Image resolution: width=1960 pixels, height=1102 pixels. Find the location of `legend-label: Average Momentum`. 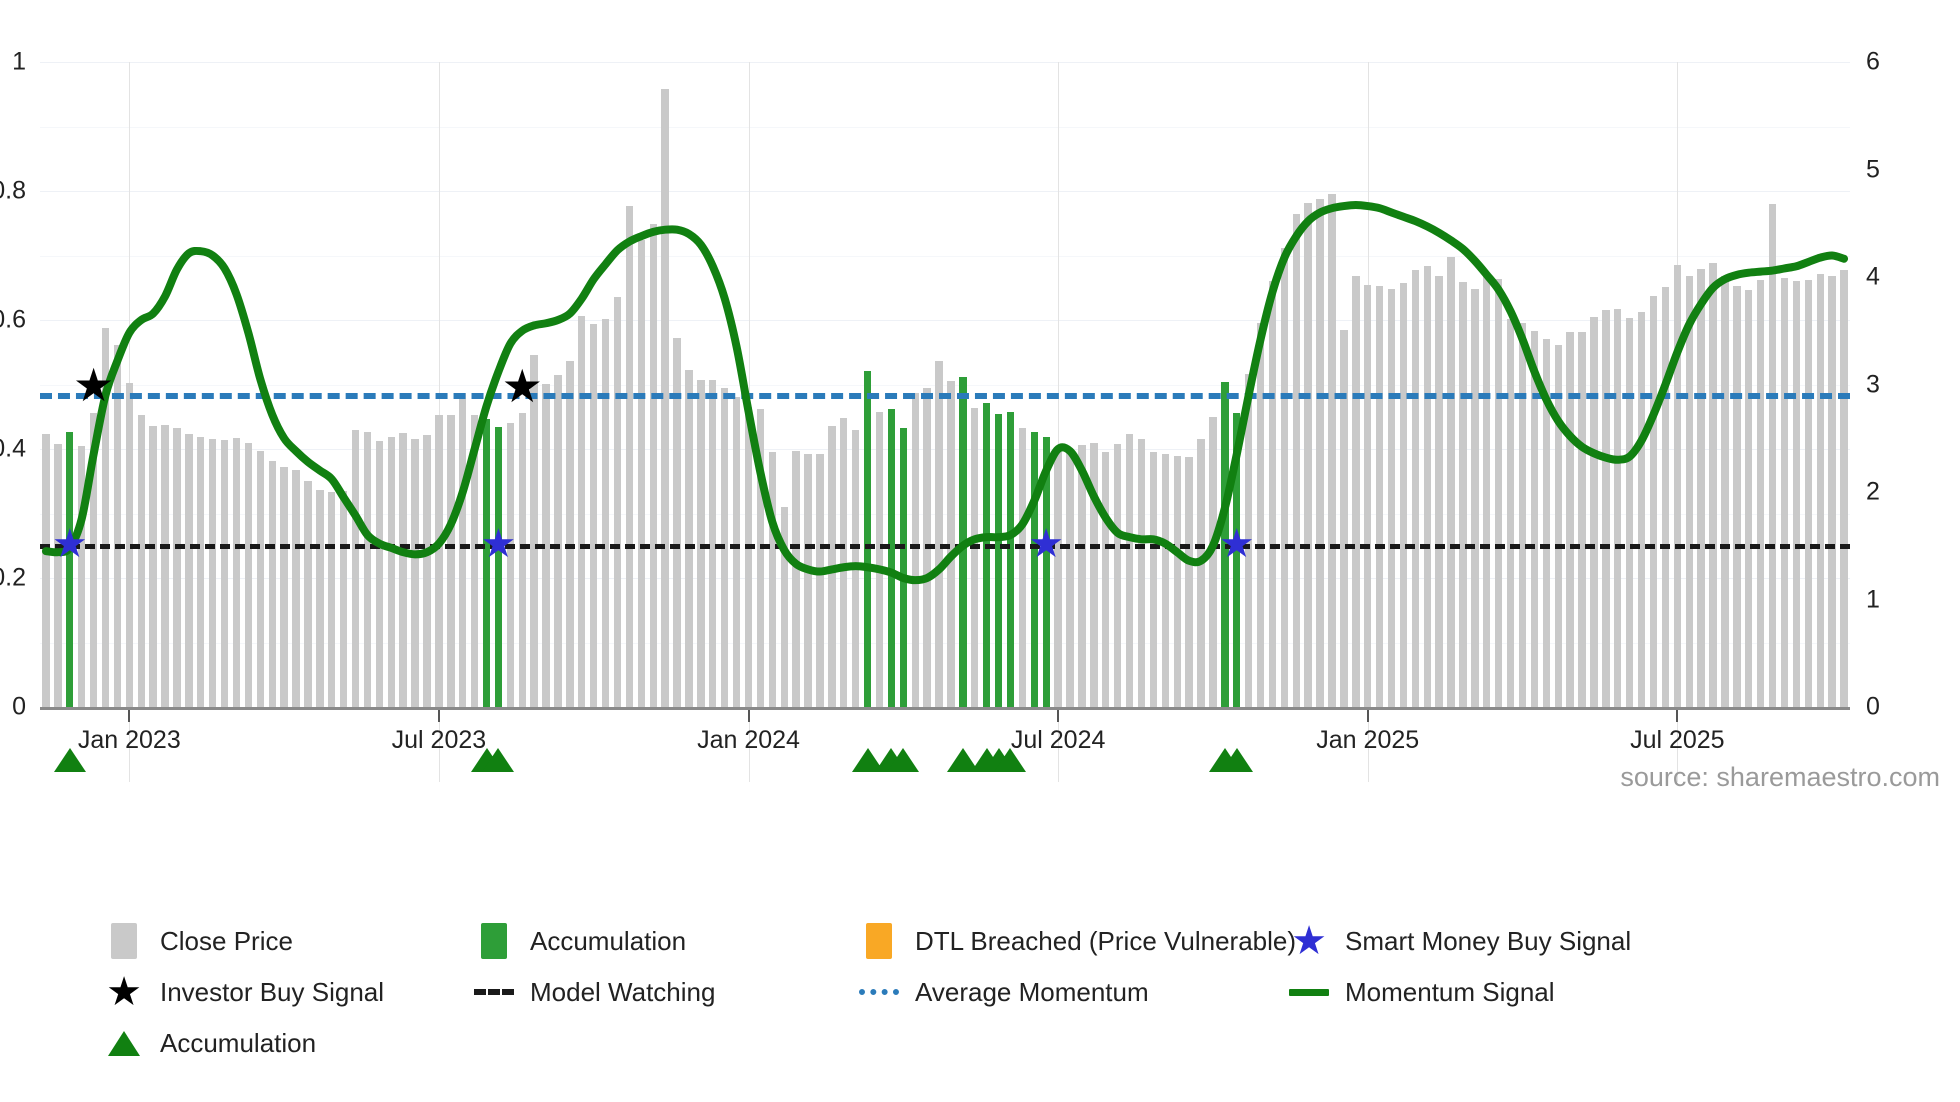

legend-label: Average Momentum is located at coordinates (1032, 991).